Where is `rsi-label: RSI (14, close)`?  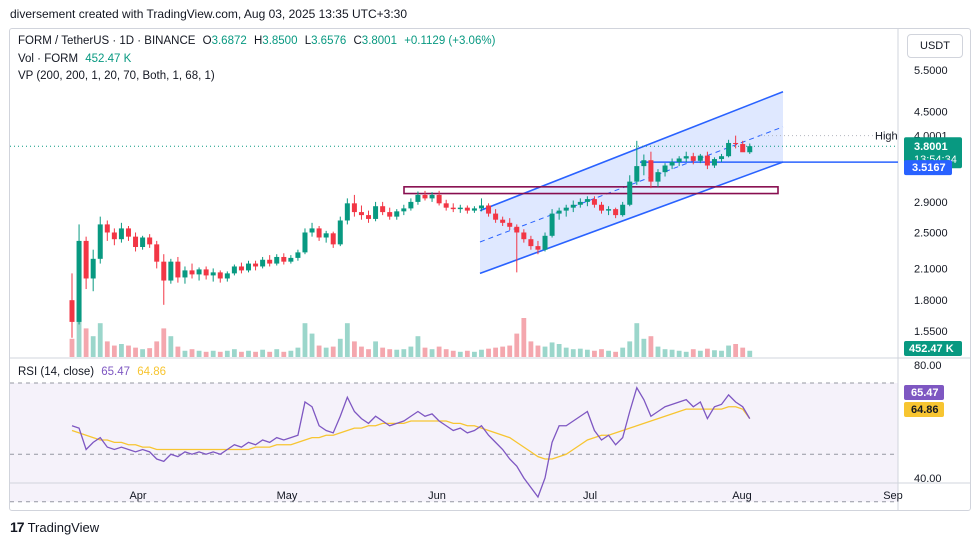 rsi-label: RSI (14, close) is located at coordinates (56, 372).